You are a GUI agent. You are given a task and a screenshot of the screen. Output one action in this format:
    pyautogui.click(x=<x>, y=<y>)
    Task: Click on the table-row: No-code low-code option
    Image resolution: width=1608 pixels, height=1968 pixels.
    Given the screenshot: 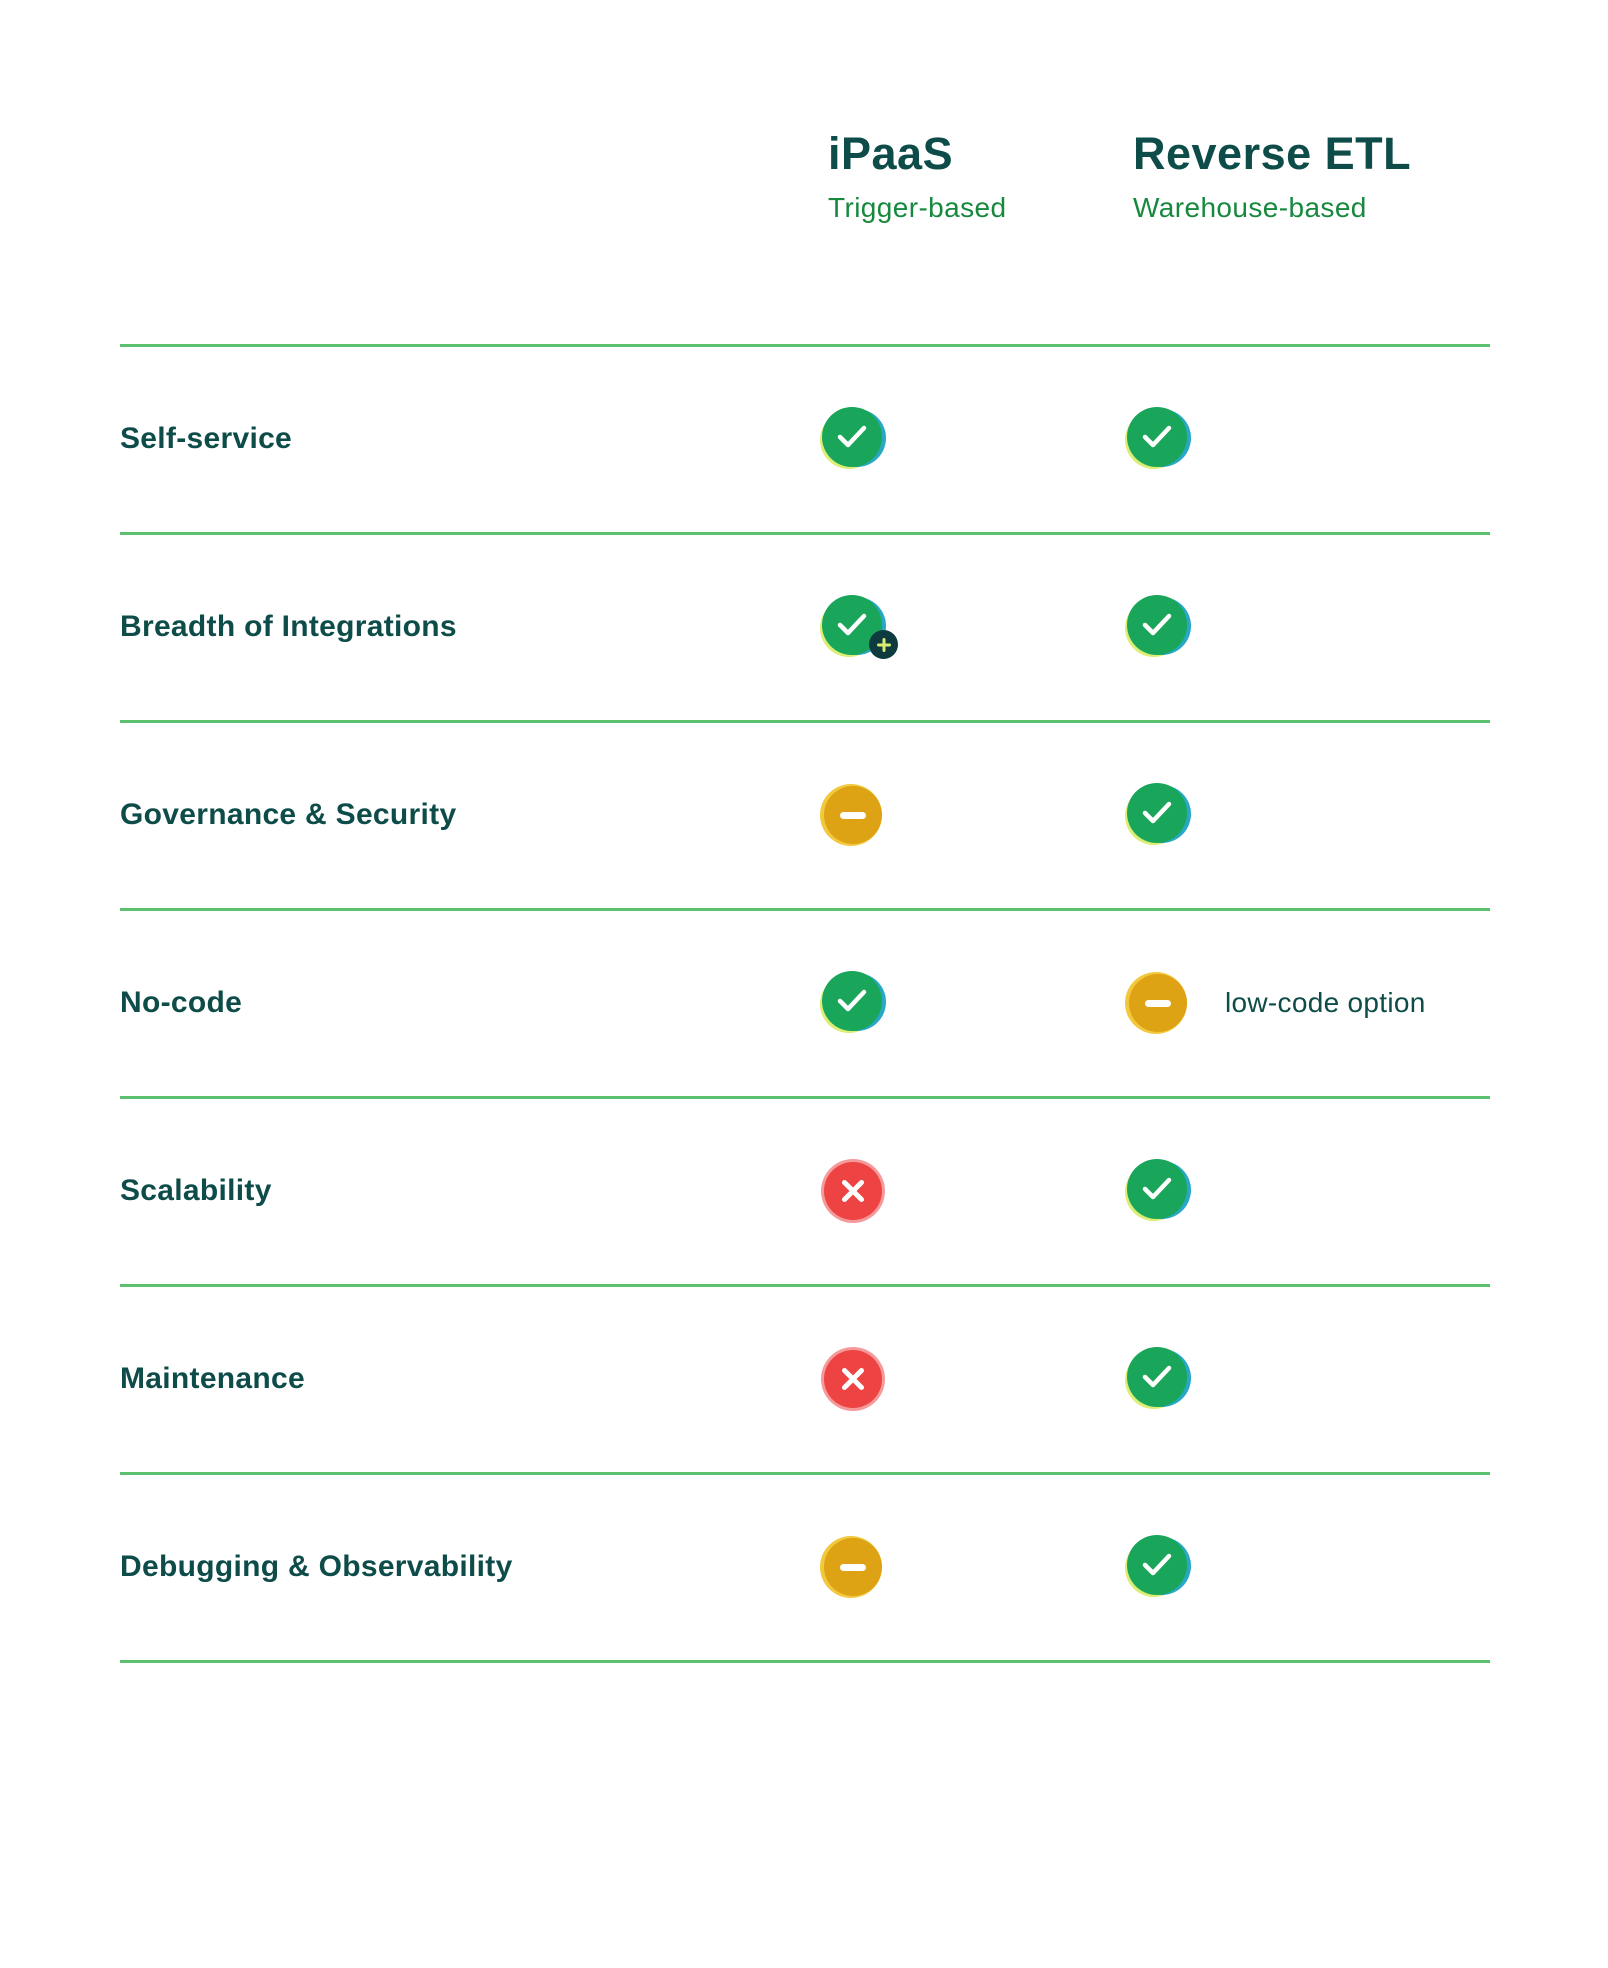 What is the action you would take?
    pyautogui.click(x=805, y=1001)
    